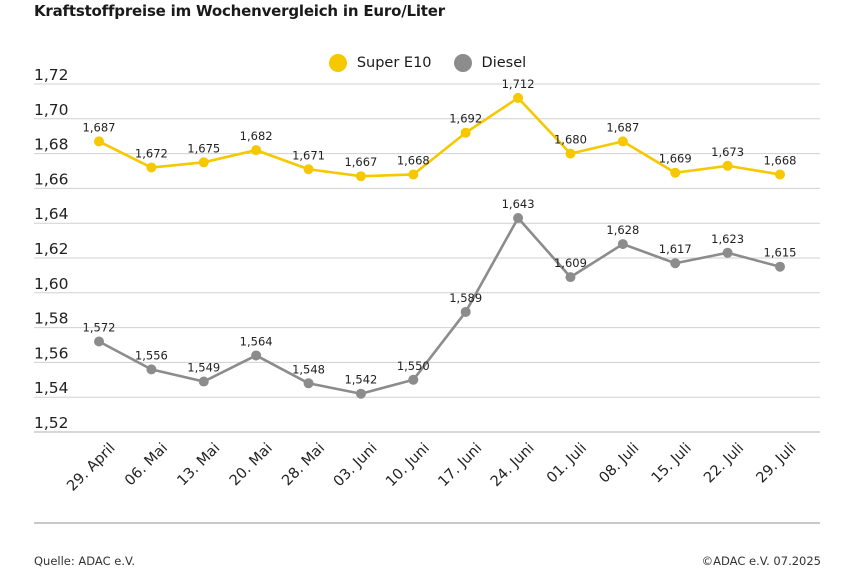  What do you see at coordinates (761, 561) in the screenshot?
I see `copyright-note: ©ADAC e.V. 07.2025` at bounding box center [761, 561].